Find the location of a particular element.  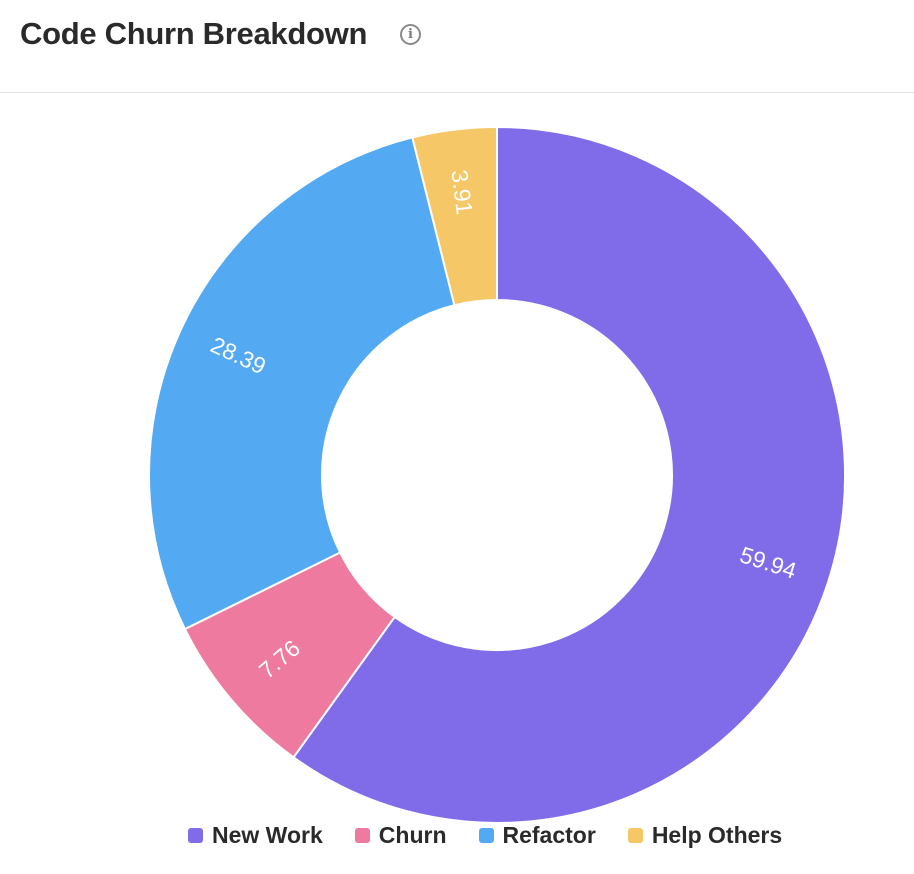

legend-item-refactor: Refactor is located at coordinates (537, 835).